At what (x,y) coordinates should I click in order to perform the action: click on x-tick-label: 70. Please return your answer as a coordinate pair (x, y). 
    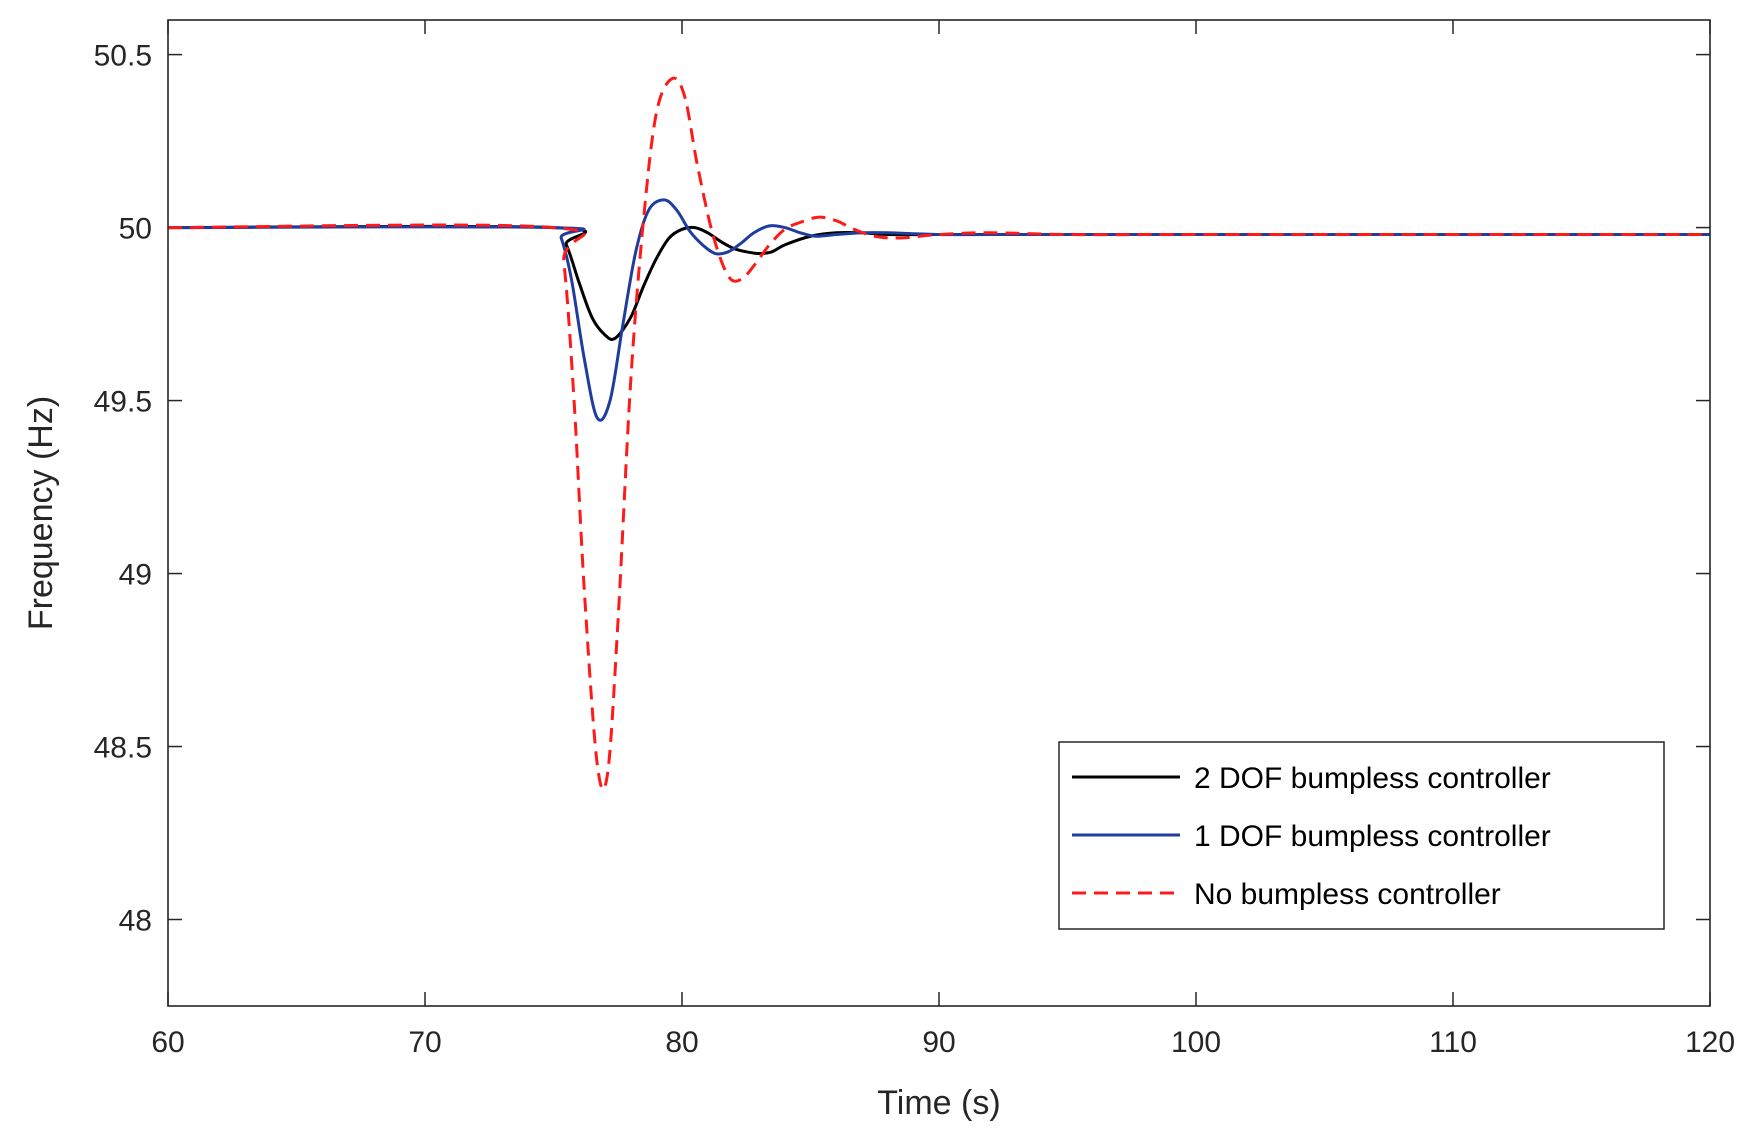
    Looking at the image, I should click on (424, 1042).